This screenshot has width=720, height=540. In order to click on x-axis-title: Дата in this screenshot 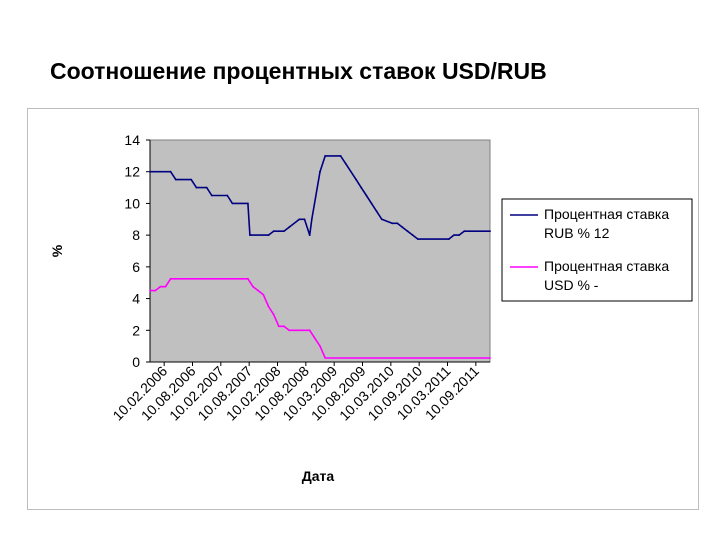, I will do `click(318, 476)`.